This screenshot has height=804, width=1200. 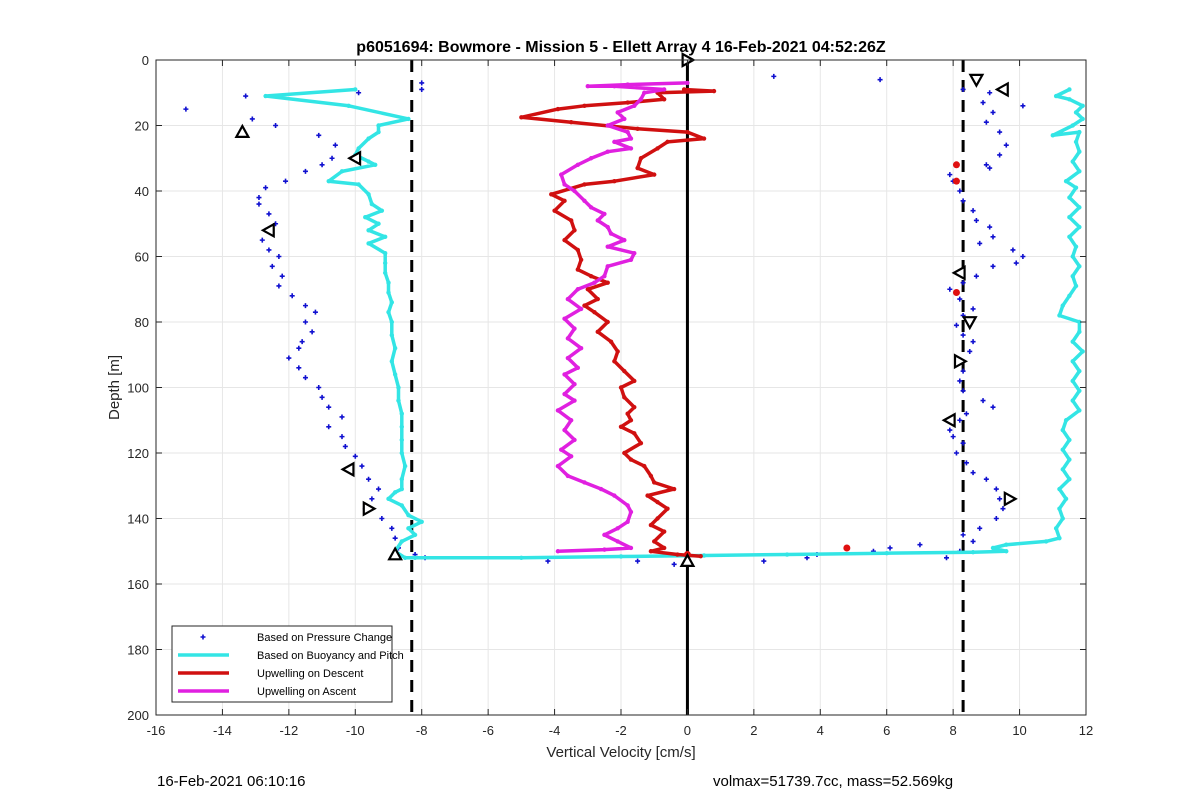 What do you see at coordinates (1019, 730) in the screenshot?
I see `x-tick-label: 10` at bounding box center [1019, 730].